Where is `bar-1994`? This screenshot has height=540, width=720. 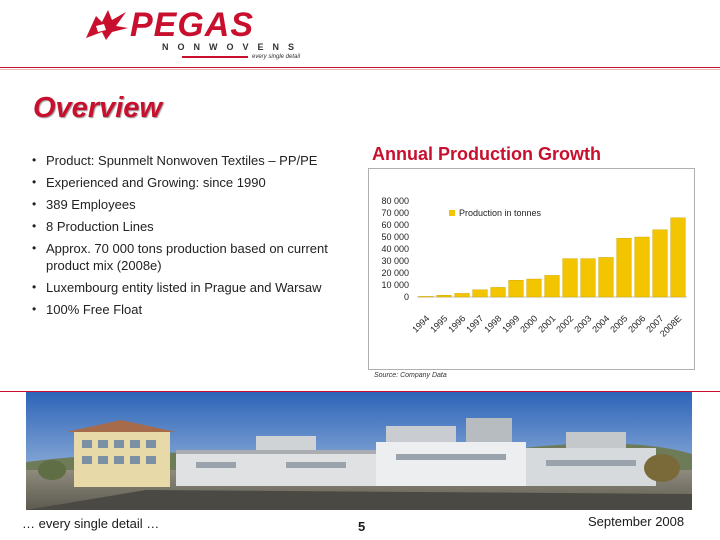
bar-1994 is located at coordinates (426, 297).